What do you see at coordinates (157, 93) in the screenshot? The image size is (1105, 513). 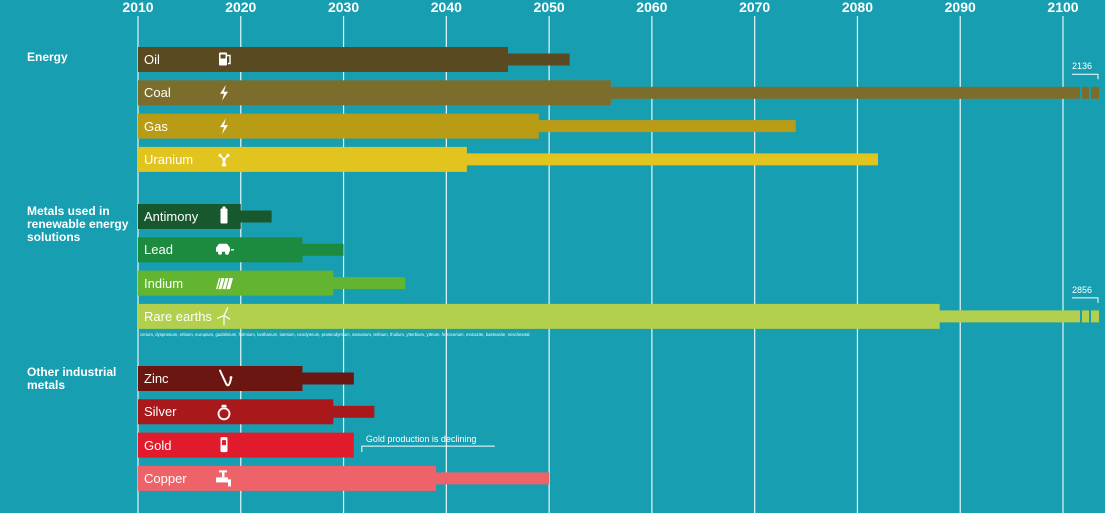 I see `bar-label: Coal` at bounding box center [157, 93].